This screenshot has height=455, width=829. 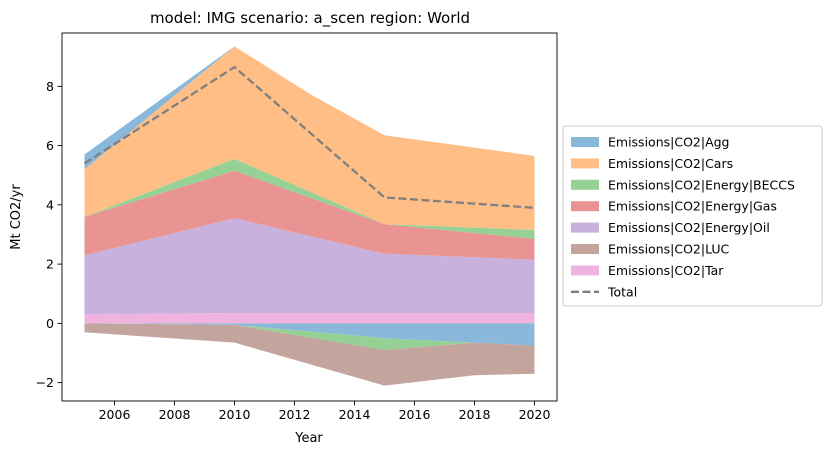 I want to click on y-tick-label: 2, so click(x=50, y=264).